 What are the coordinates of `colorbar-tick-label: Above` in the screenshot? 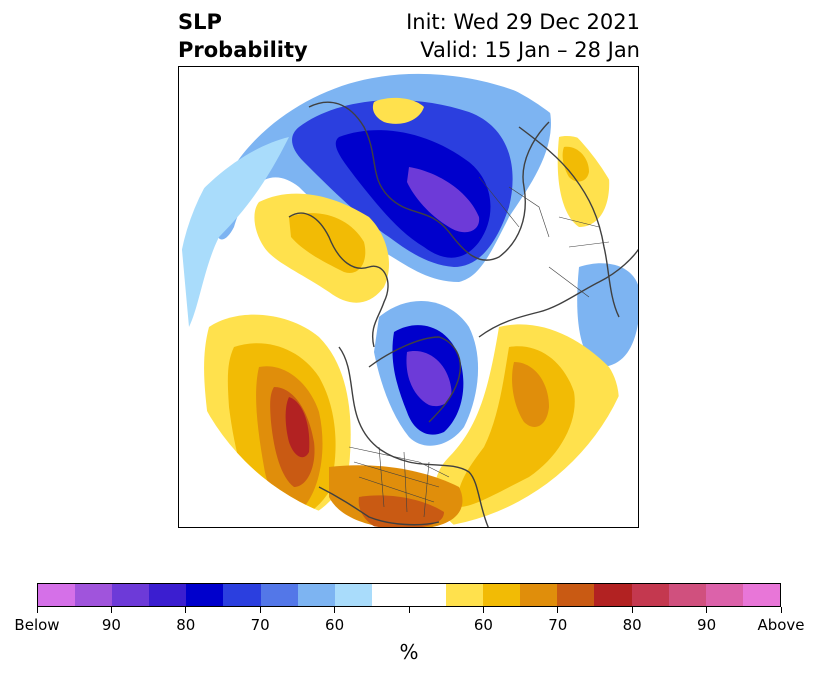 It's located at (781, 625).